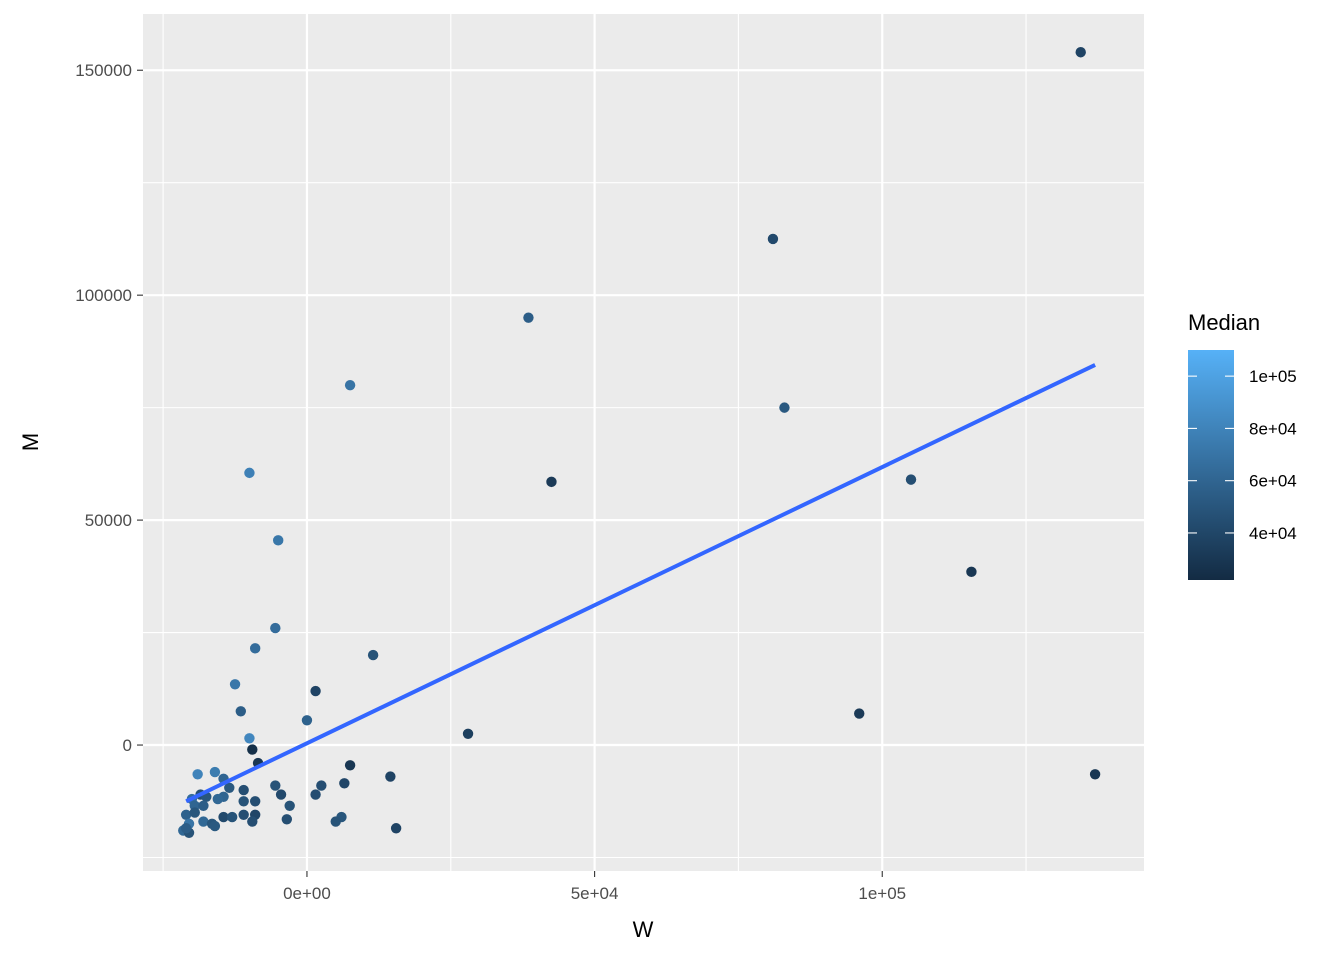  Describe the element at coordinates (1224, 322) in the screenshot. I see `legend-title: Median` at that location.